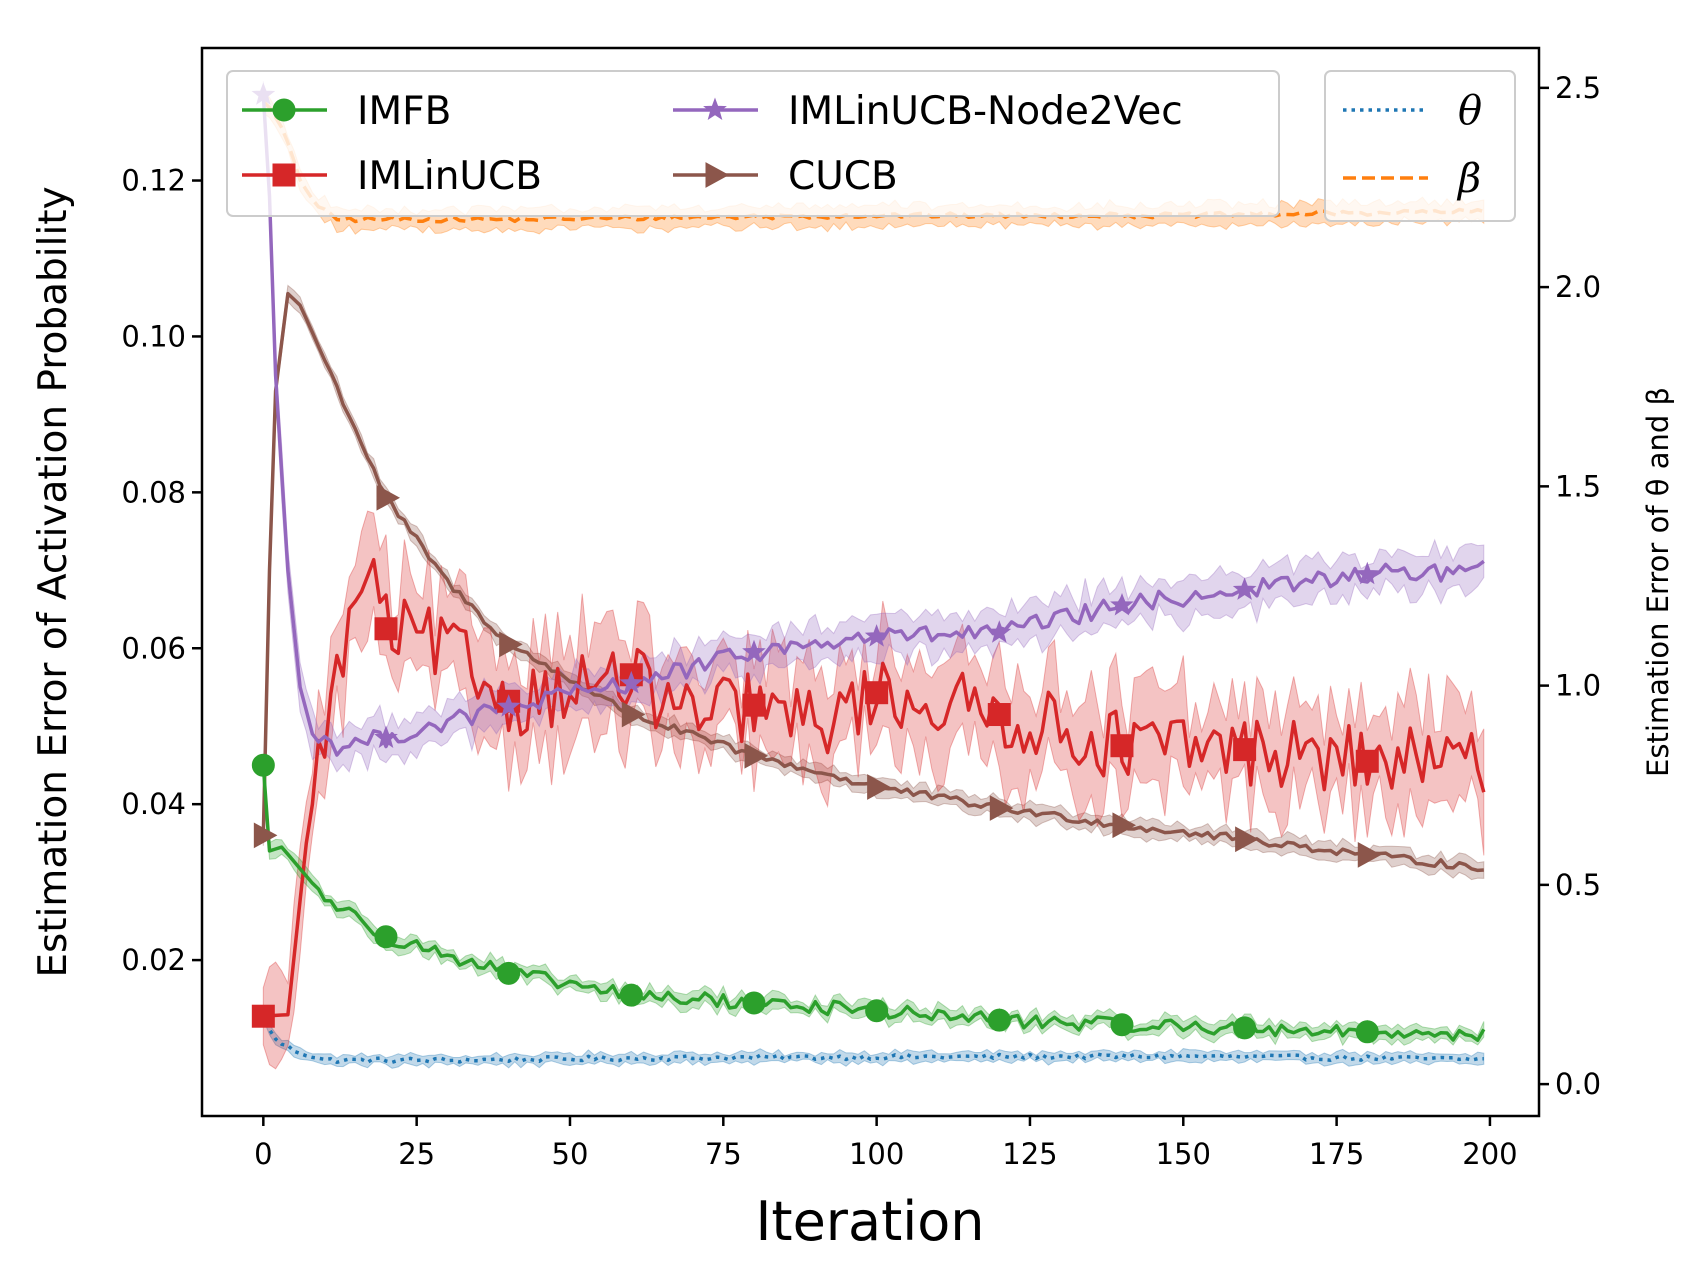 This screenshot has width=1706, height=1263. I want to click on right-axis-ticks: 0.0 0.5 1.0 1.5 2.0 2.5, so click(1570, 586).